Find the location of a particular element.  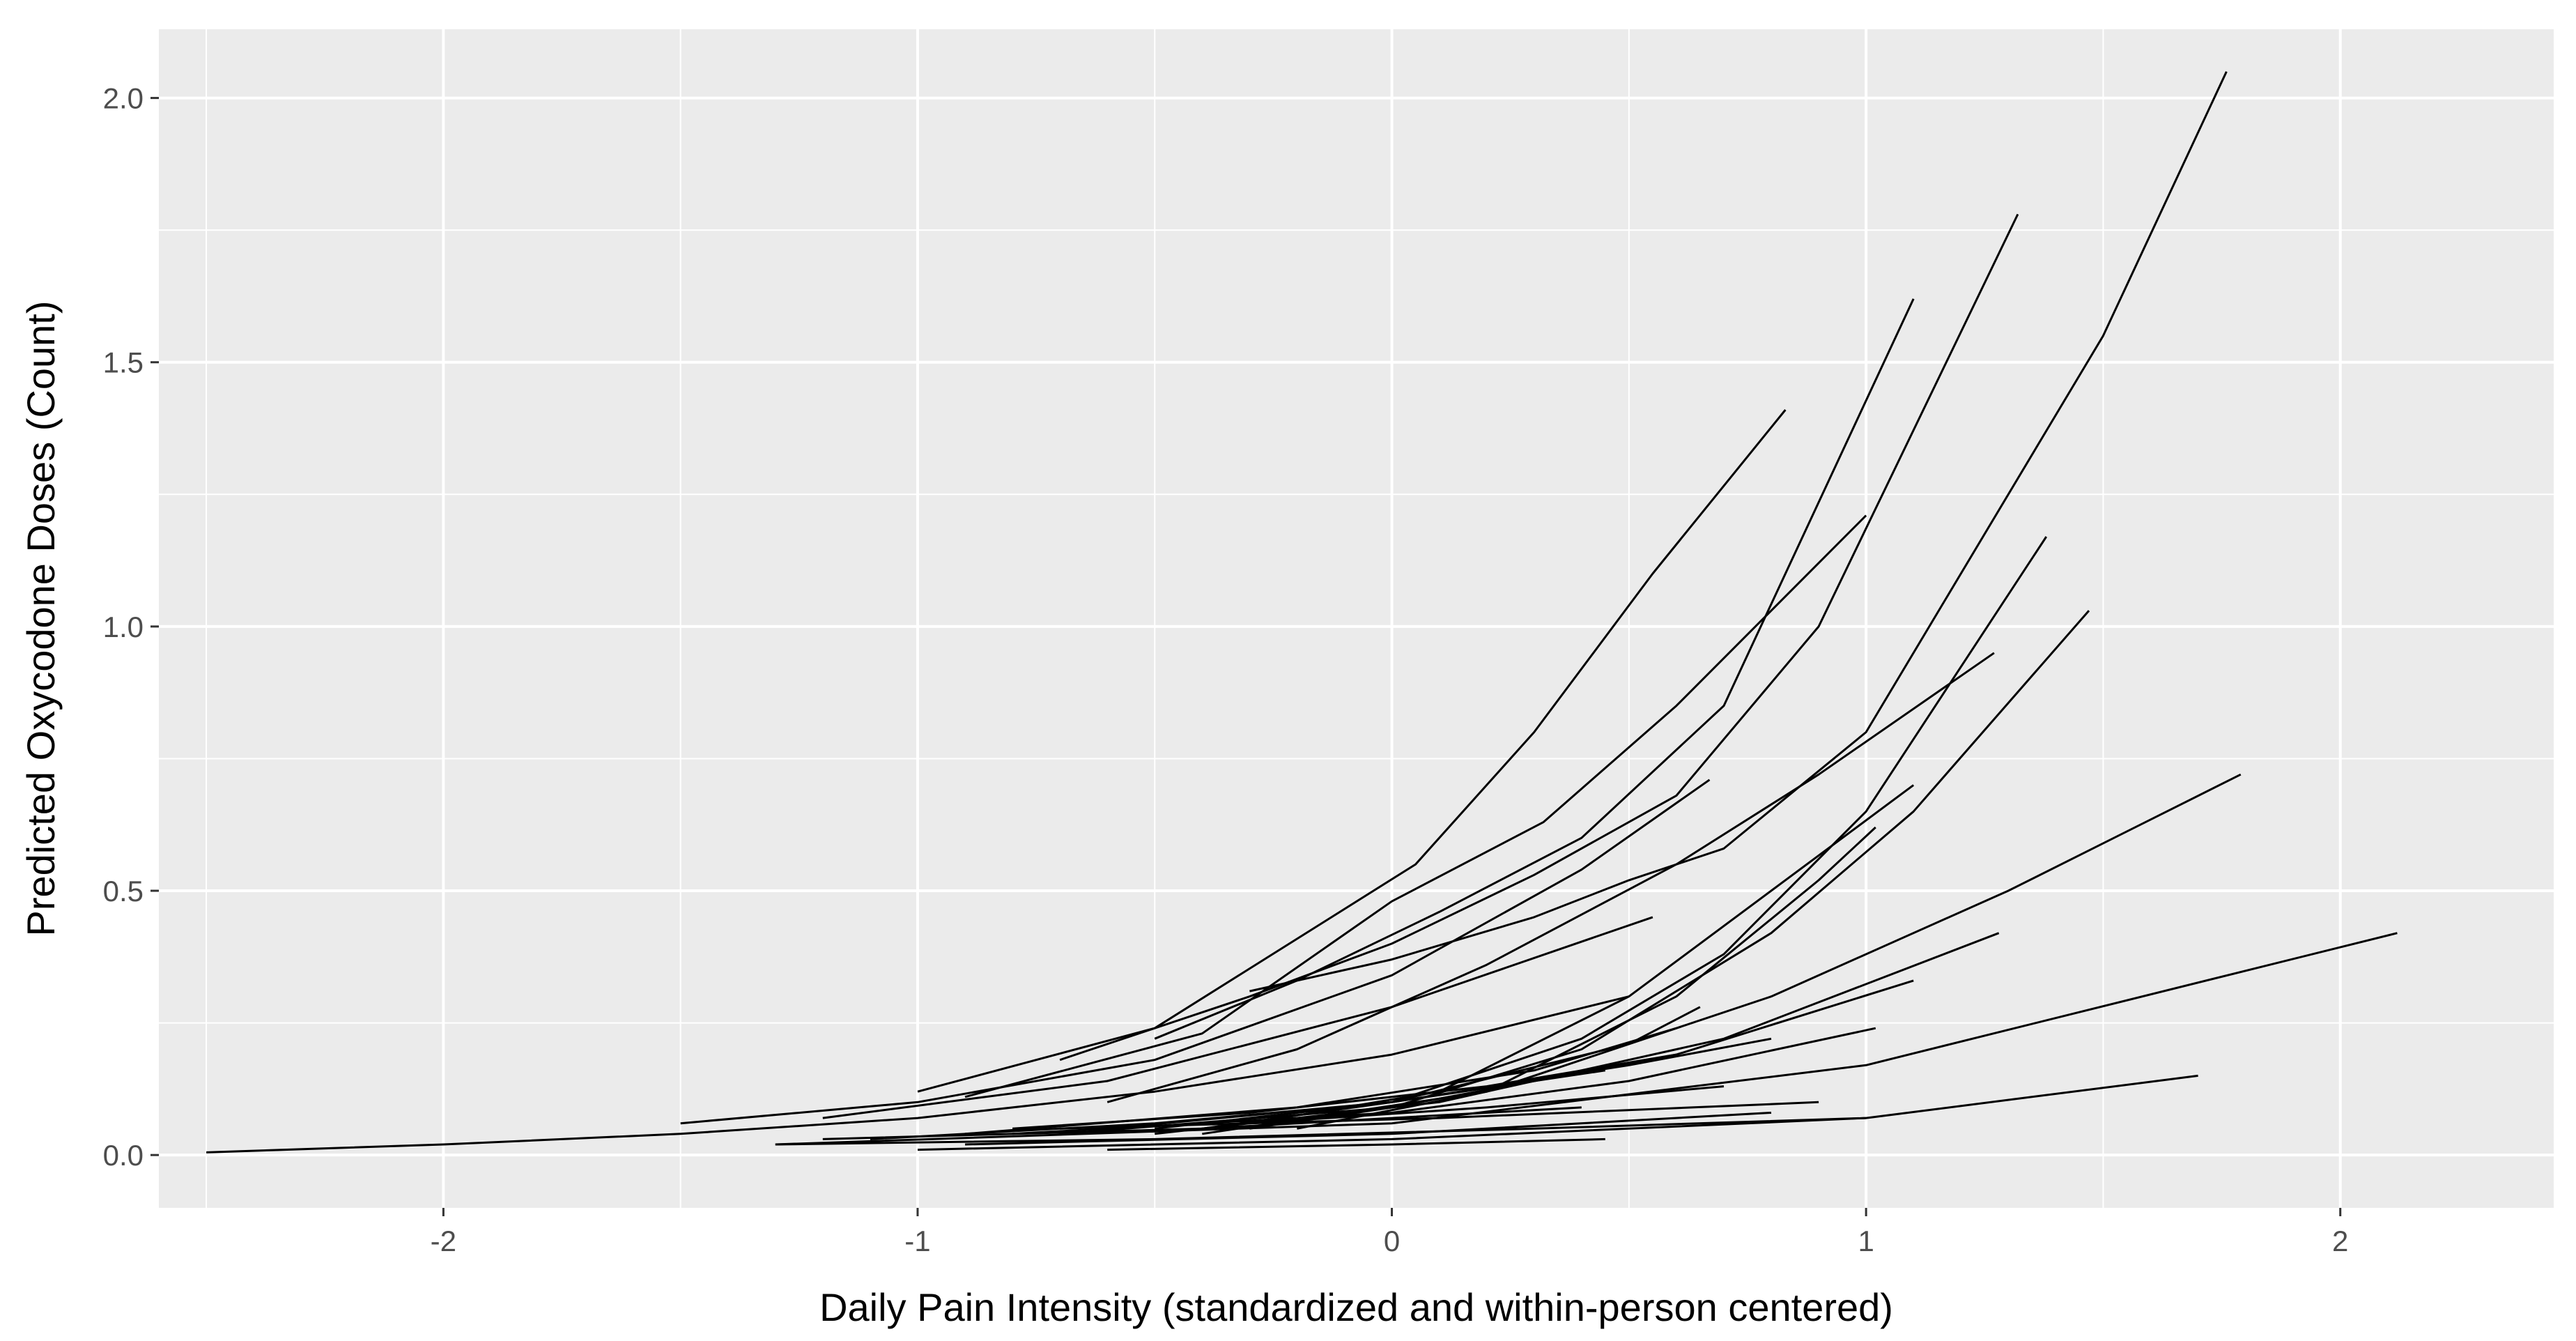

x-tick-label: 0 is located at coordinates (1392, 1241).